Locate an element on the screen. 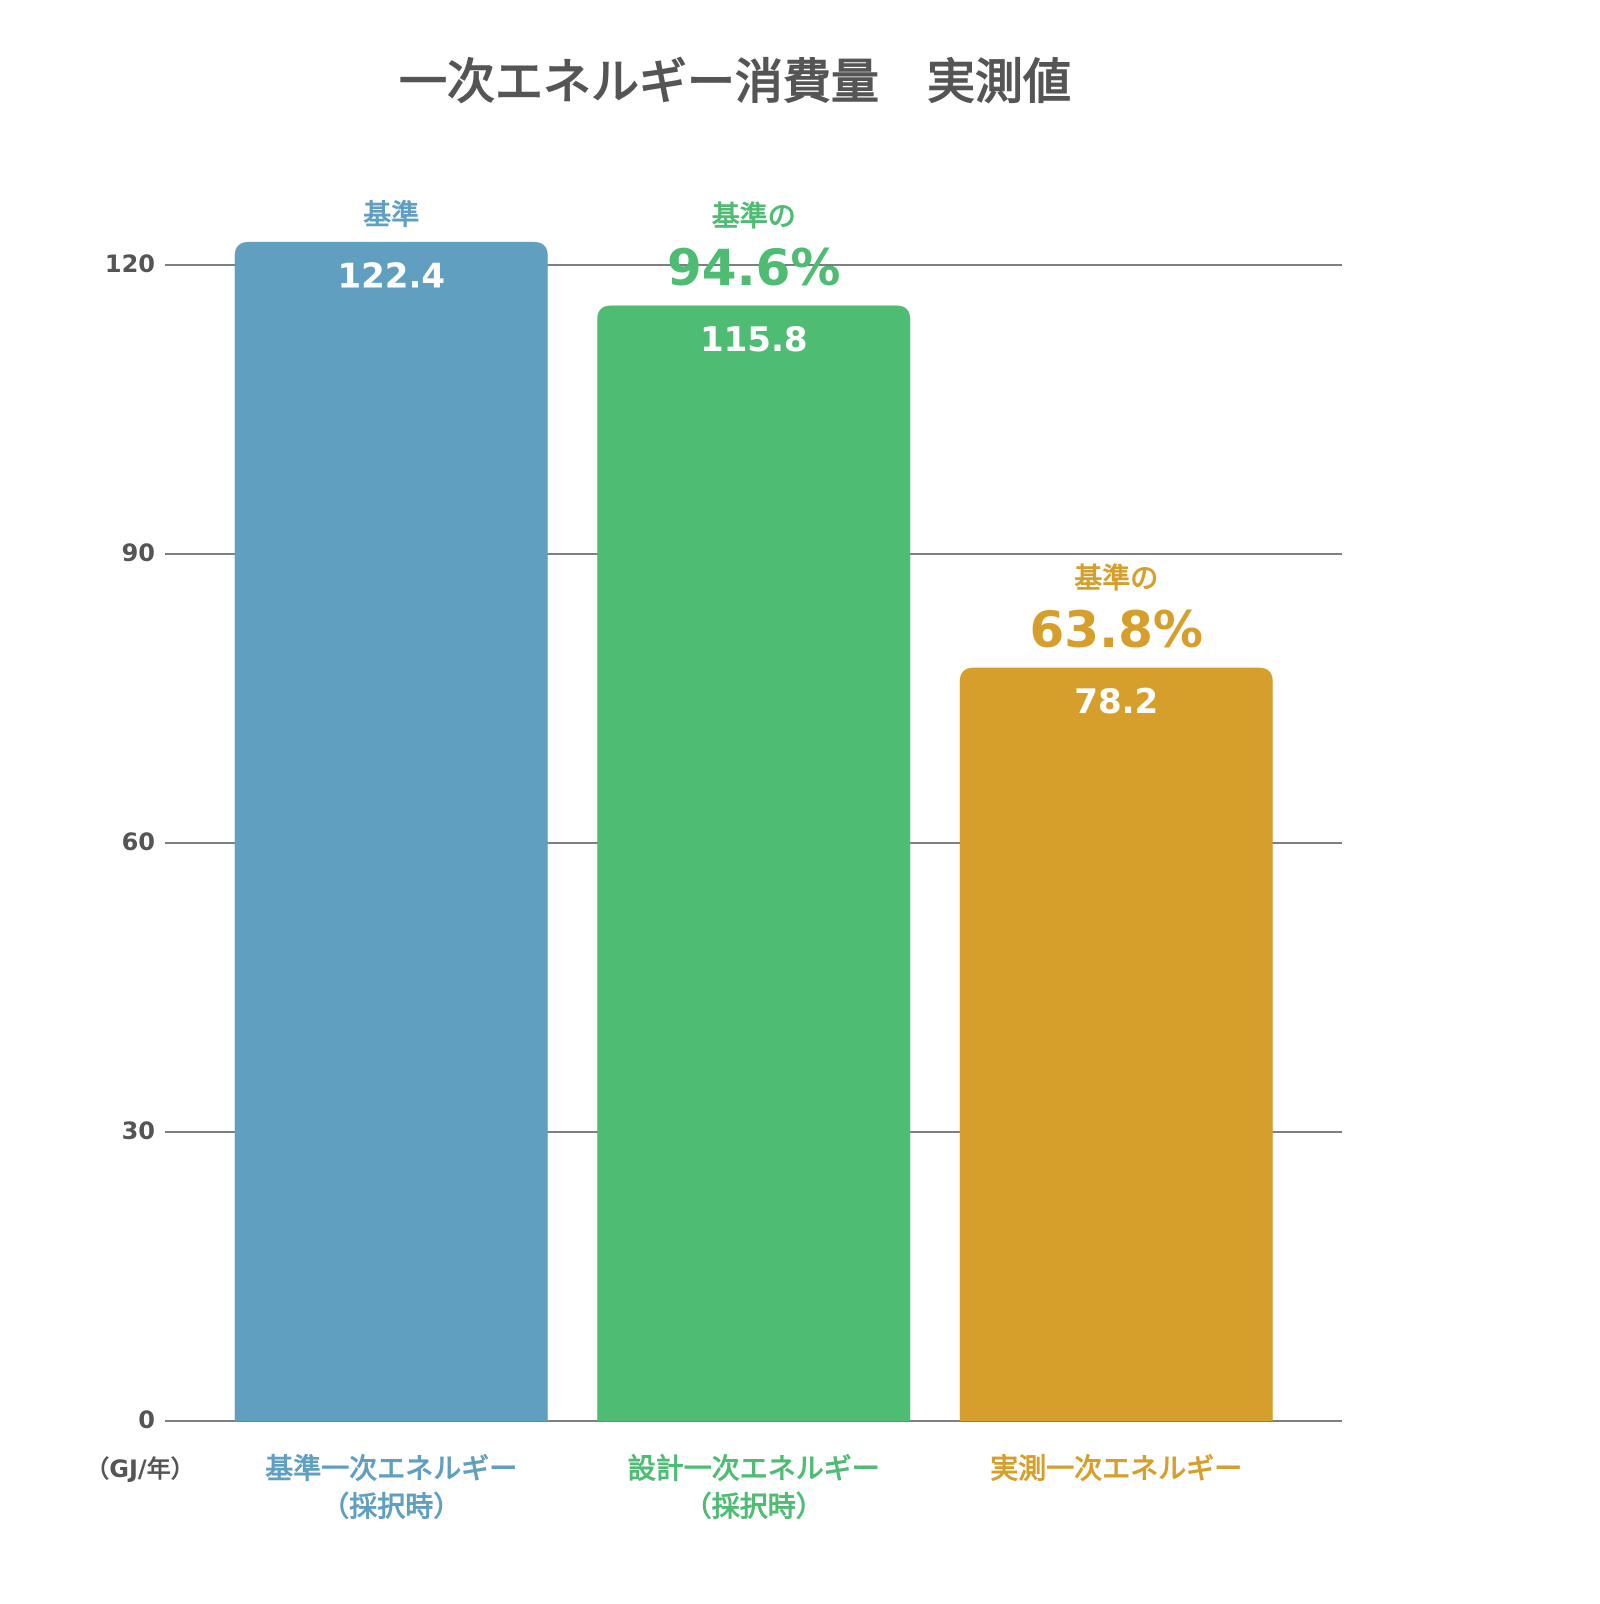 This screenshot has width=1600, height=1604. value-label: 115.8 is located at coordinates (754, 340).